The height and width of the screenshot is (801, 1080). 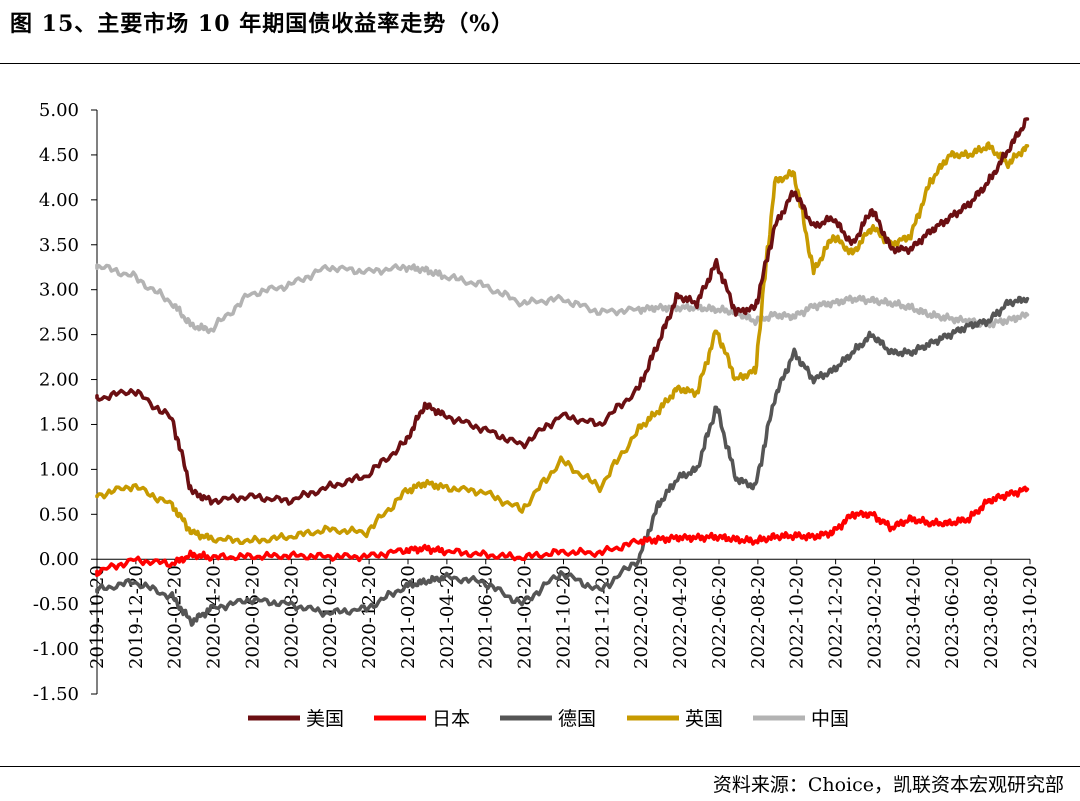 I want to click on x-tick-label: 2019-10-20, so click(x=97, y=617).